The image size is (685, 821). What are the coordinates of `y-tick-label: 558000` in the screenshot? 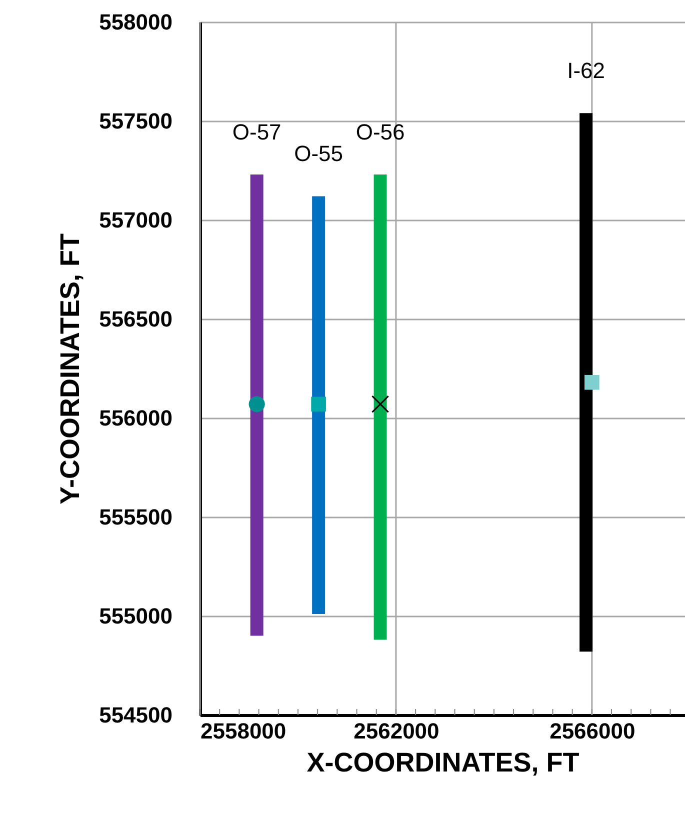 It's located at (135, 22).